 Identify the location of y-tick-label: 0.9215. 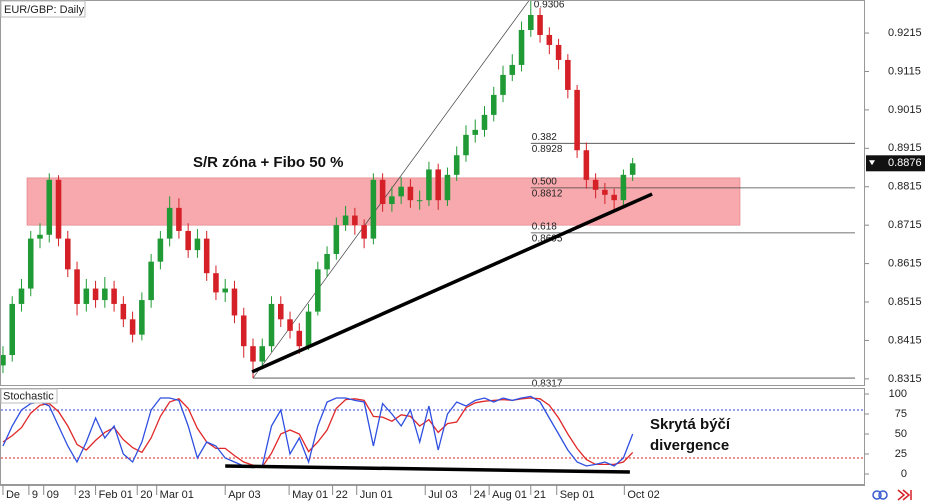
(905, 33).